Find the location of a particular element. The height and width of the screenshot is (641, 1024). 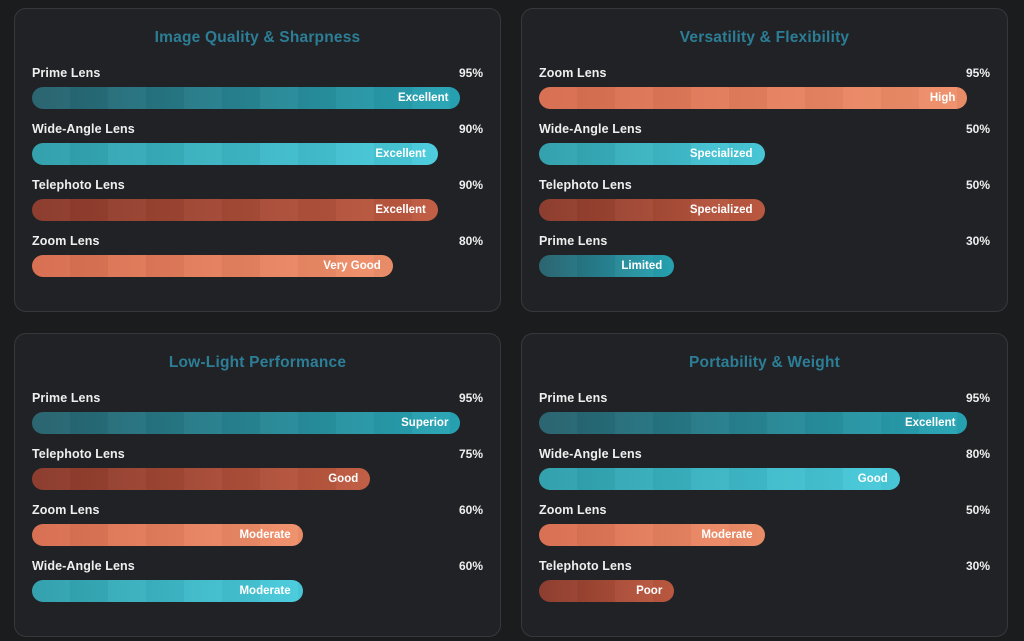

bar-track: Very Good is located at coordinates (257, 266).